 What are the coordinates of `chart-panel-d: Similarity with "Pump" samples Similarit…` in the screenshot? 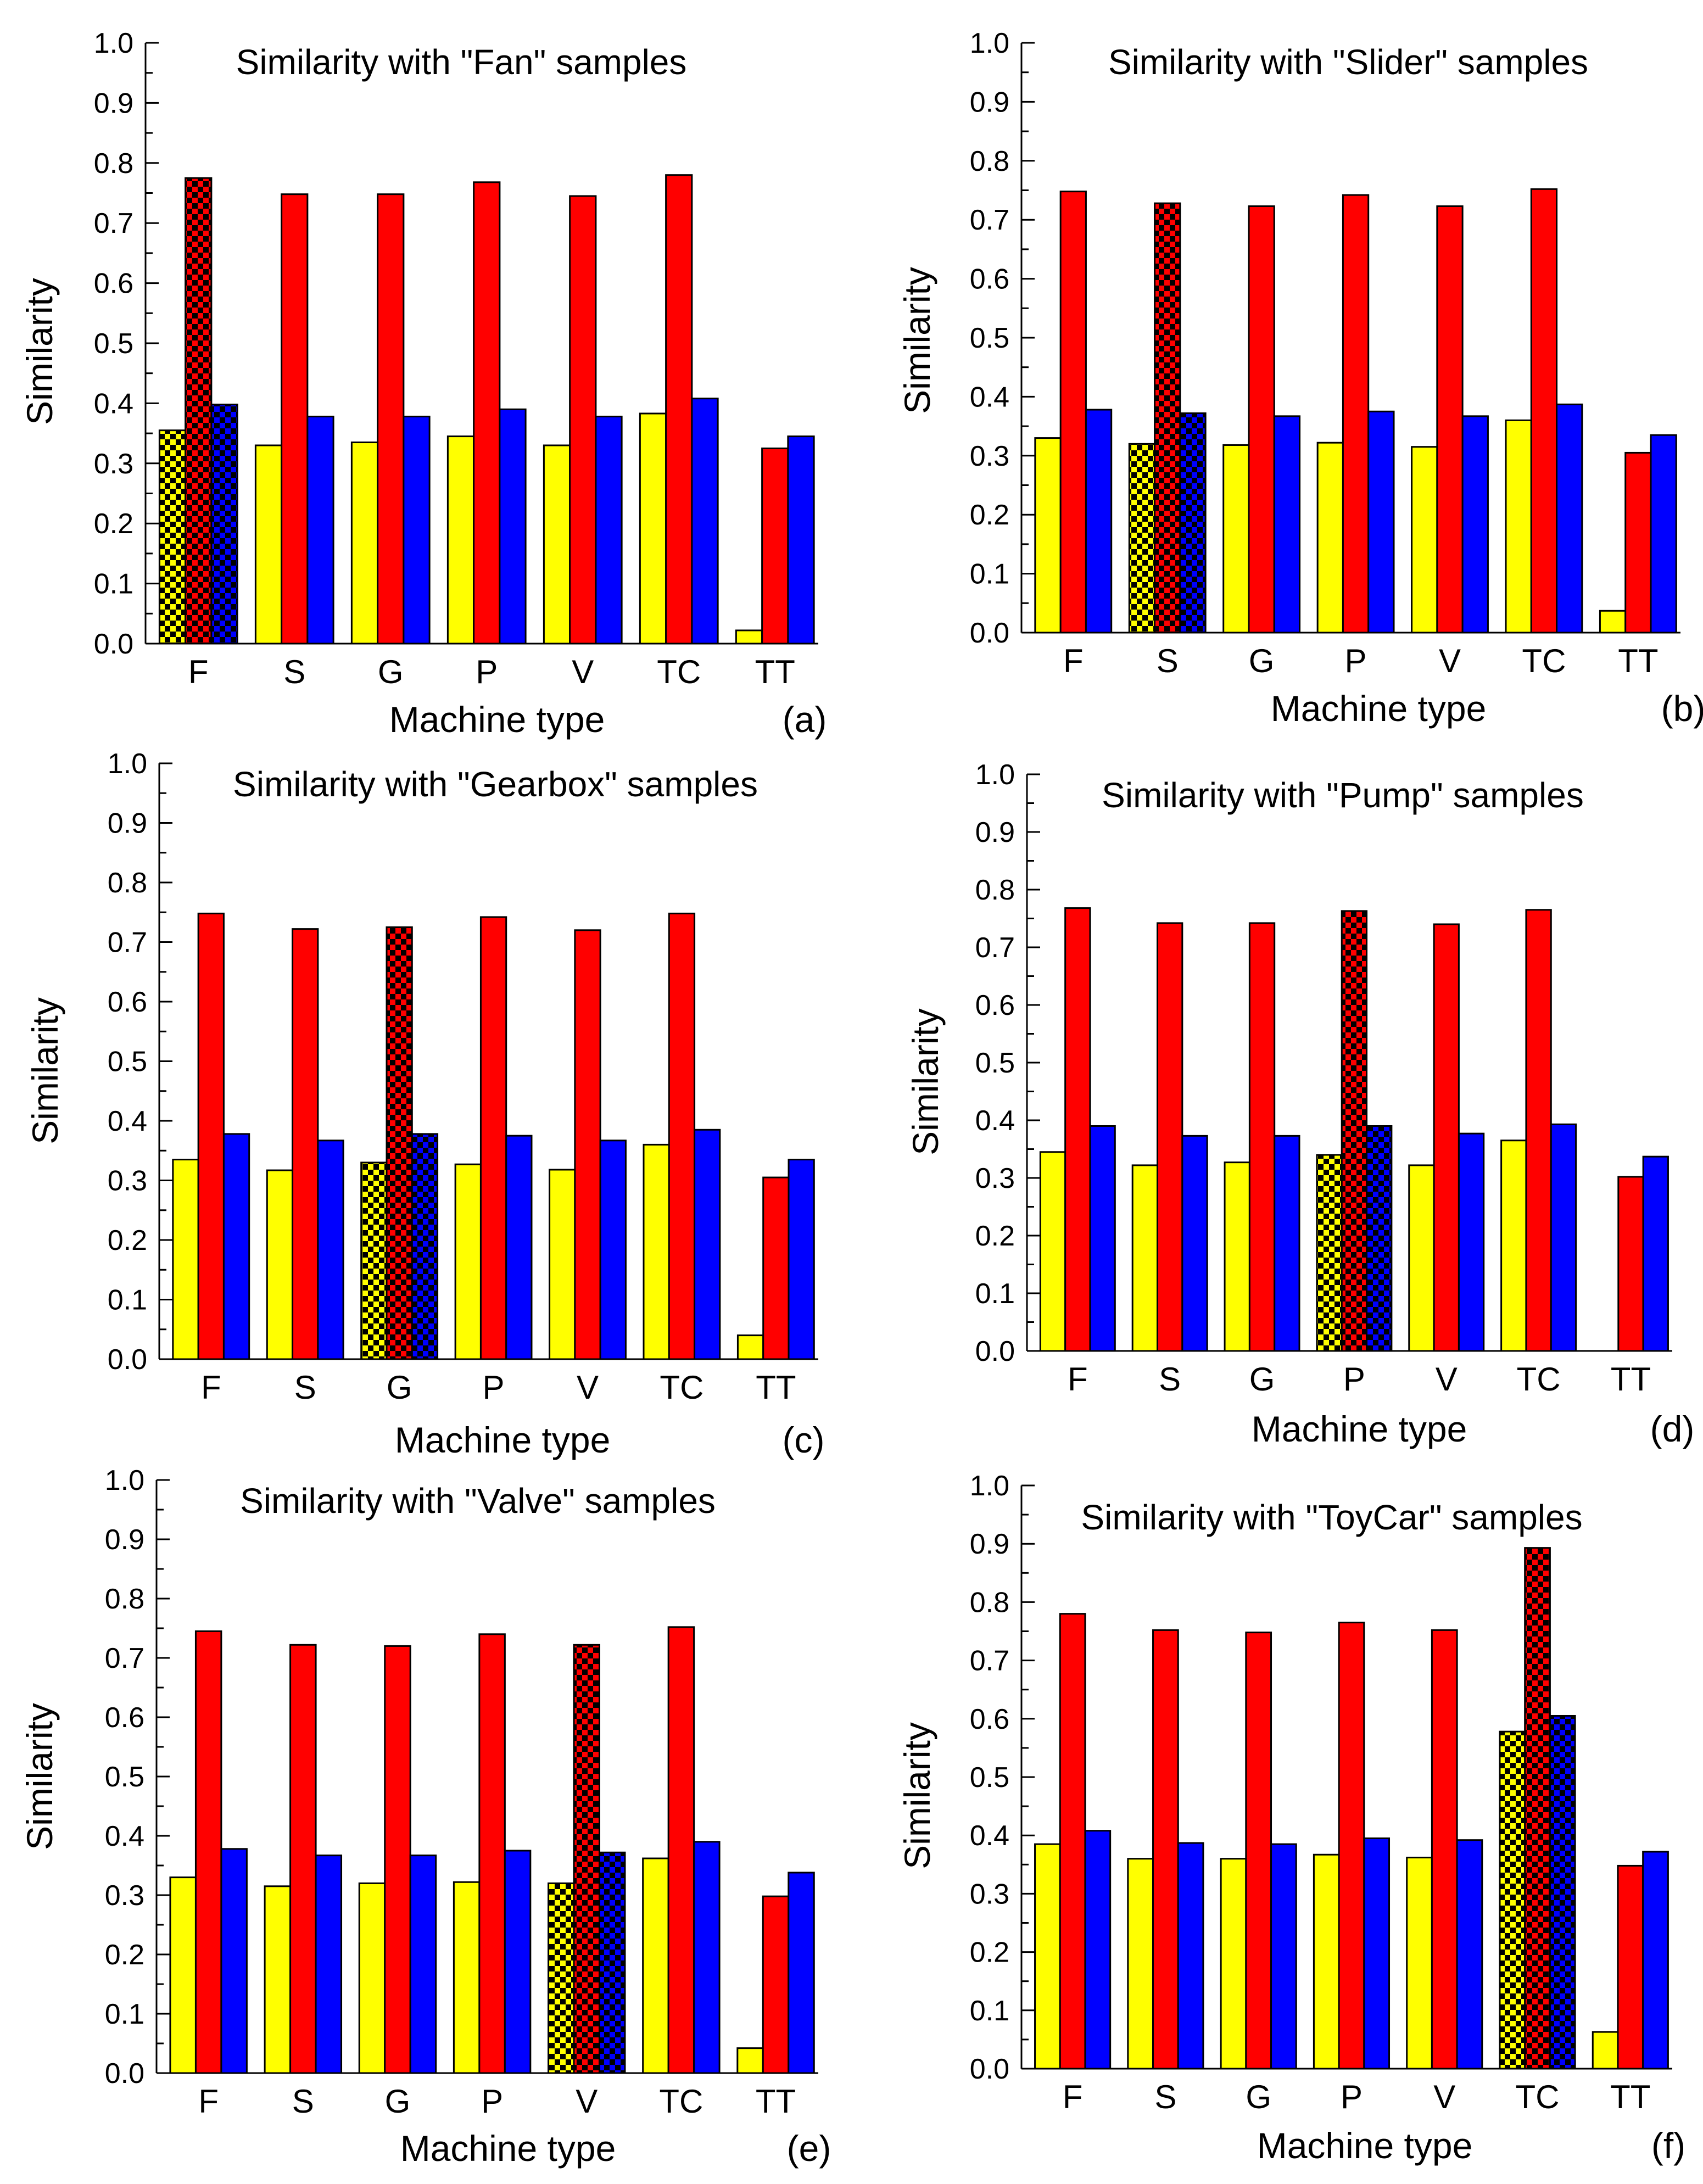 It's located at (1299, 1104).